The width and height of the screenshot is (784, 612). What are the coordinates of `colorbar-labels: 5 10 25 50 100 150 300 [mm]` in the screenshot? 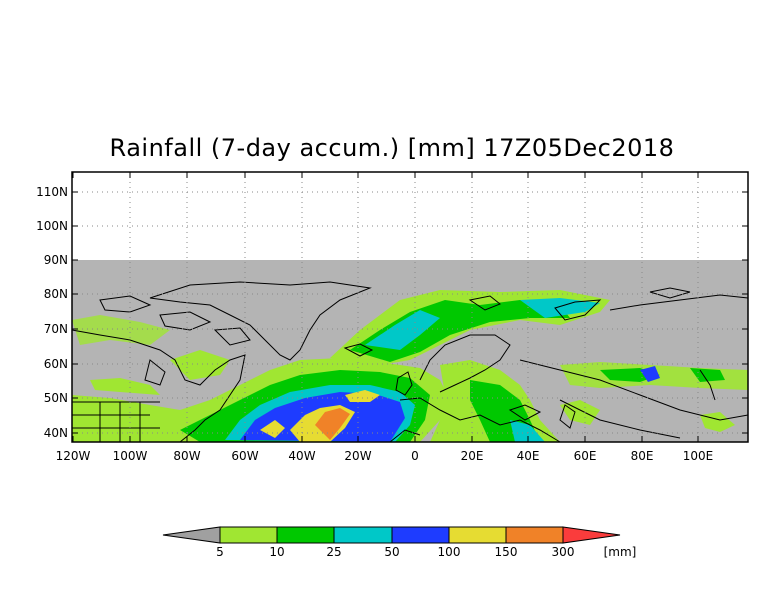 It's located at (426, 552).